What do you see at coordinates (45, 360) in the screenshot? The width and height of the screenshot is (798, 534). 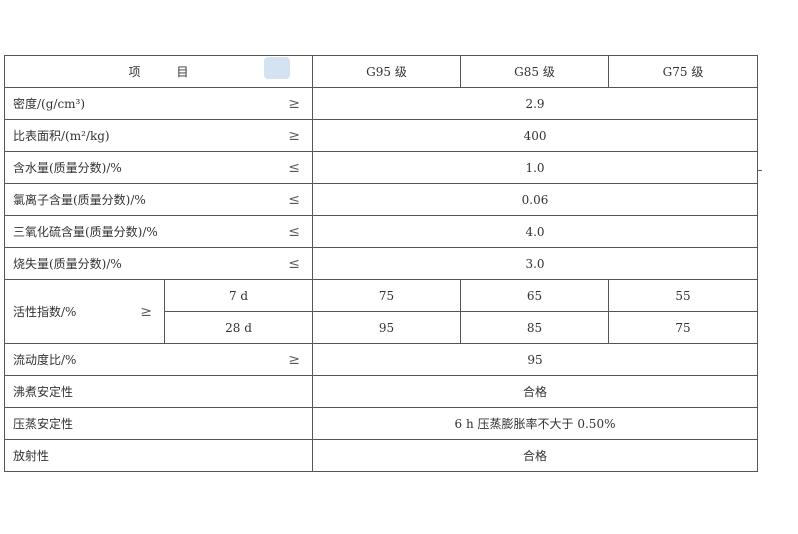 I see `row-label: 流动度比/%` at bounding box center [45, 360].